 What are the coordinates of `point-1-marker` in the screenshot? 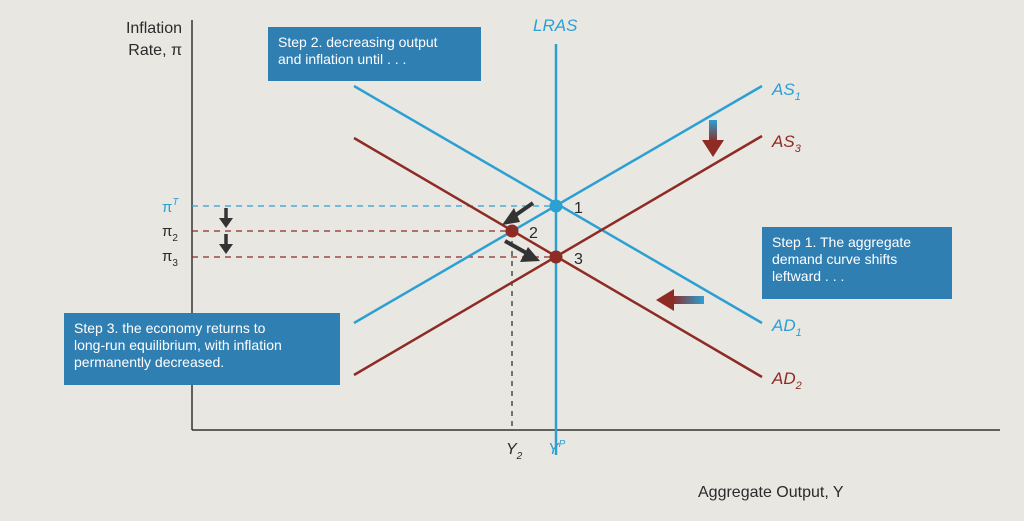 It's located at (556, 206).